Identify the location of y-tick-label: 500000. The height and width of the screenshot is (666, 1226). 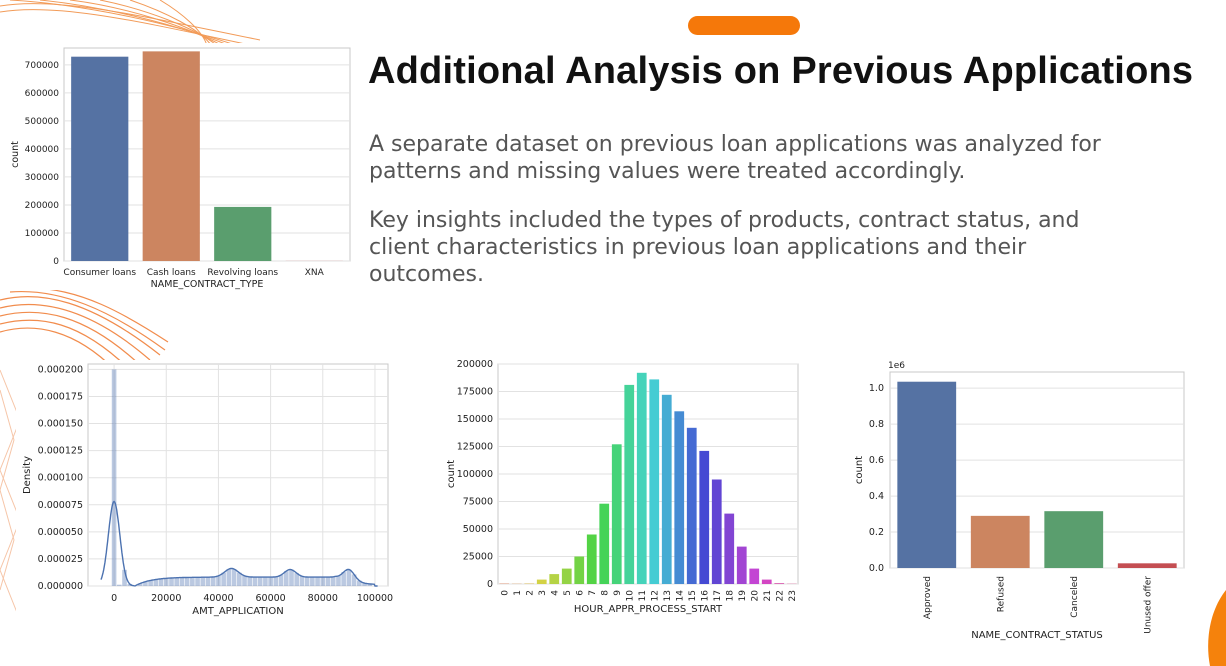
(42, 122).